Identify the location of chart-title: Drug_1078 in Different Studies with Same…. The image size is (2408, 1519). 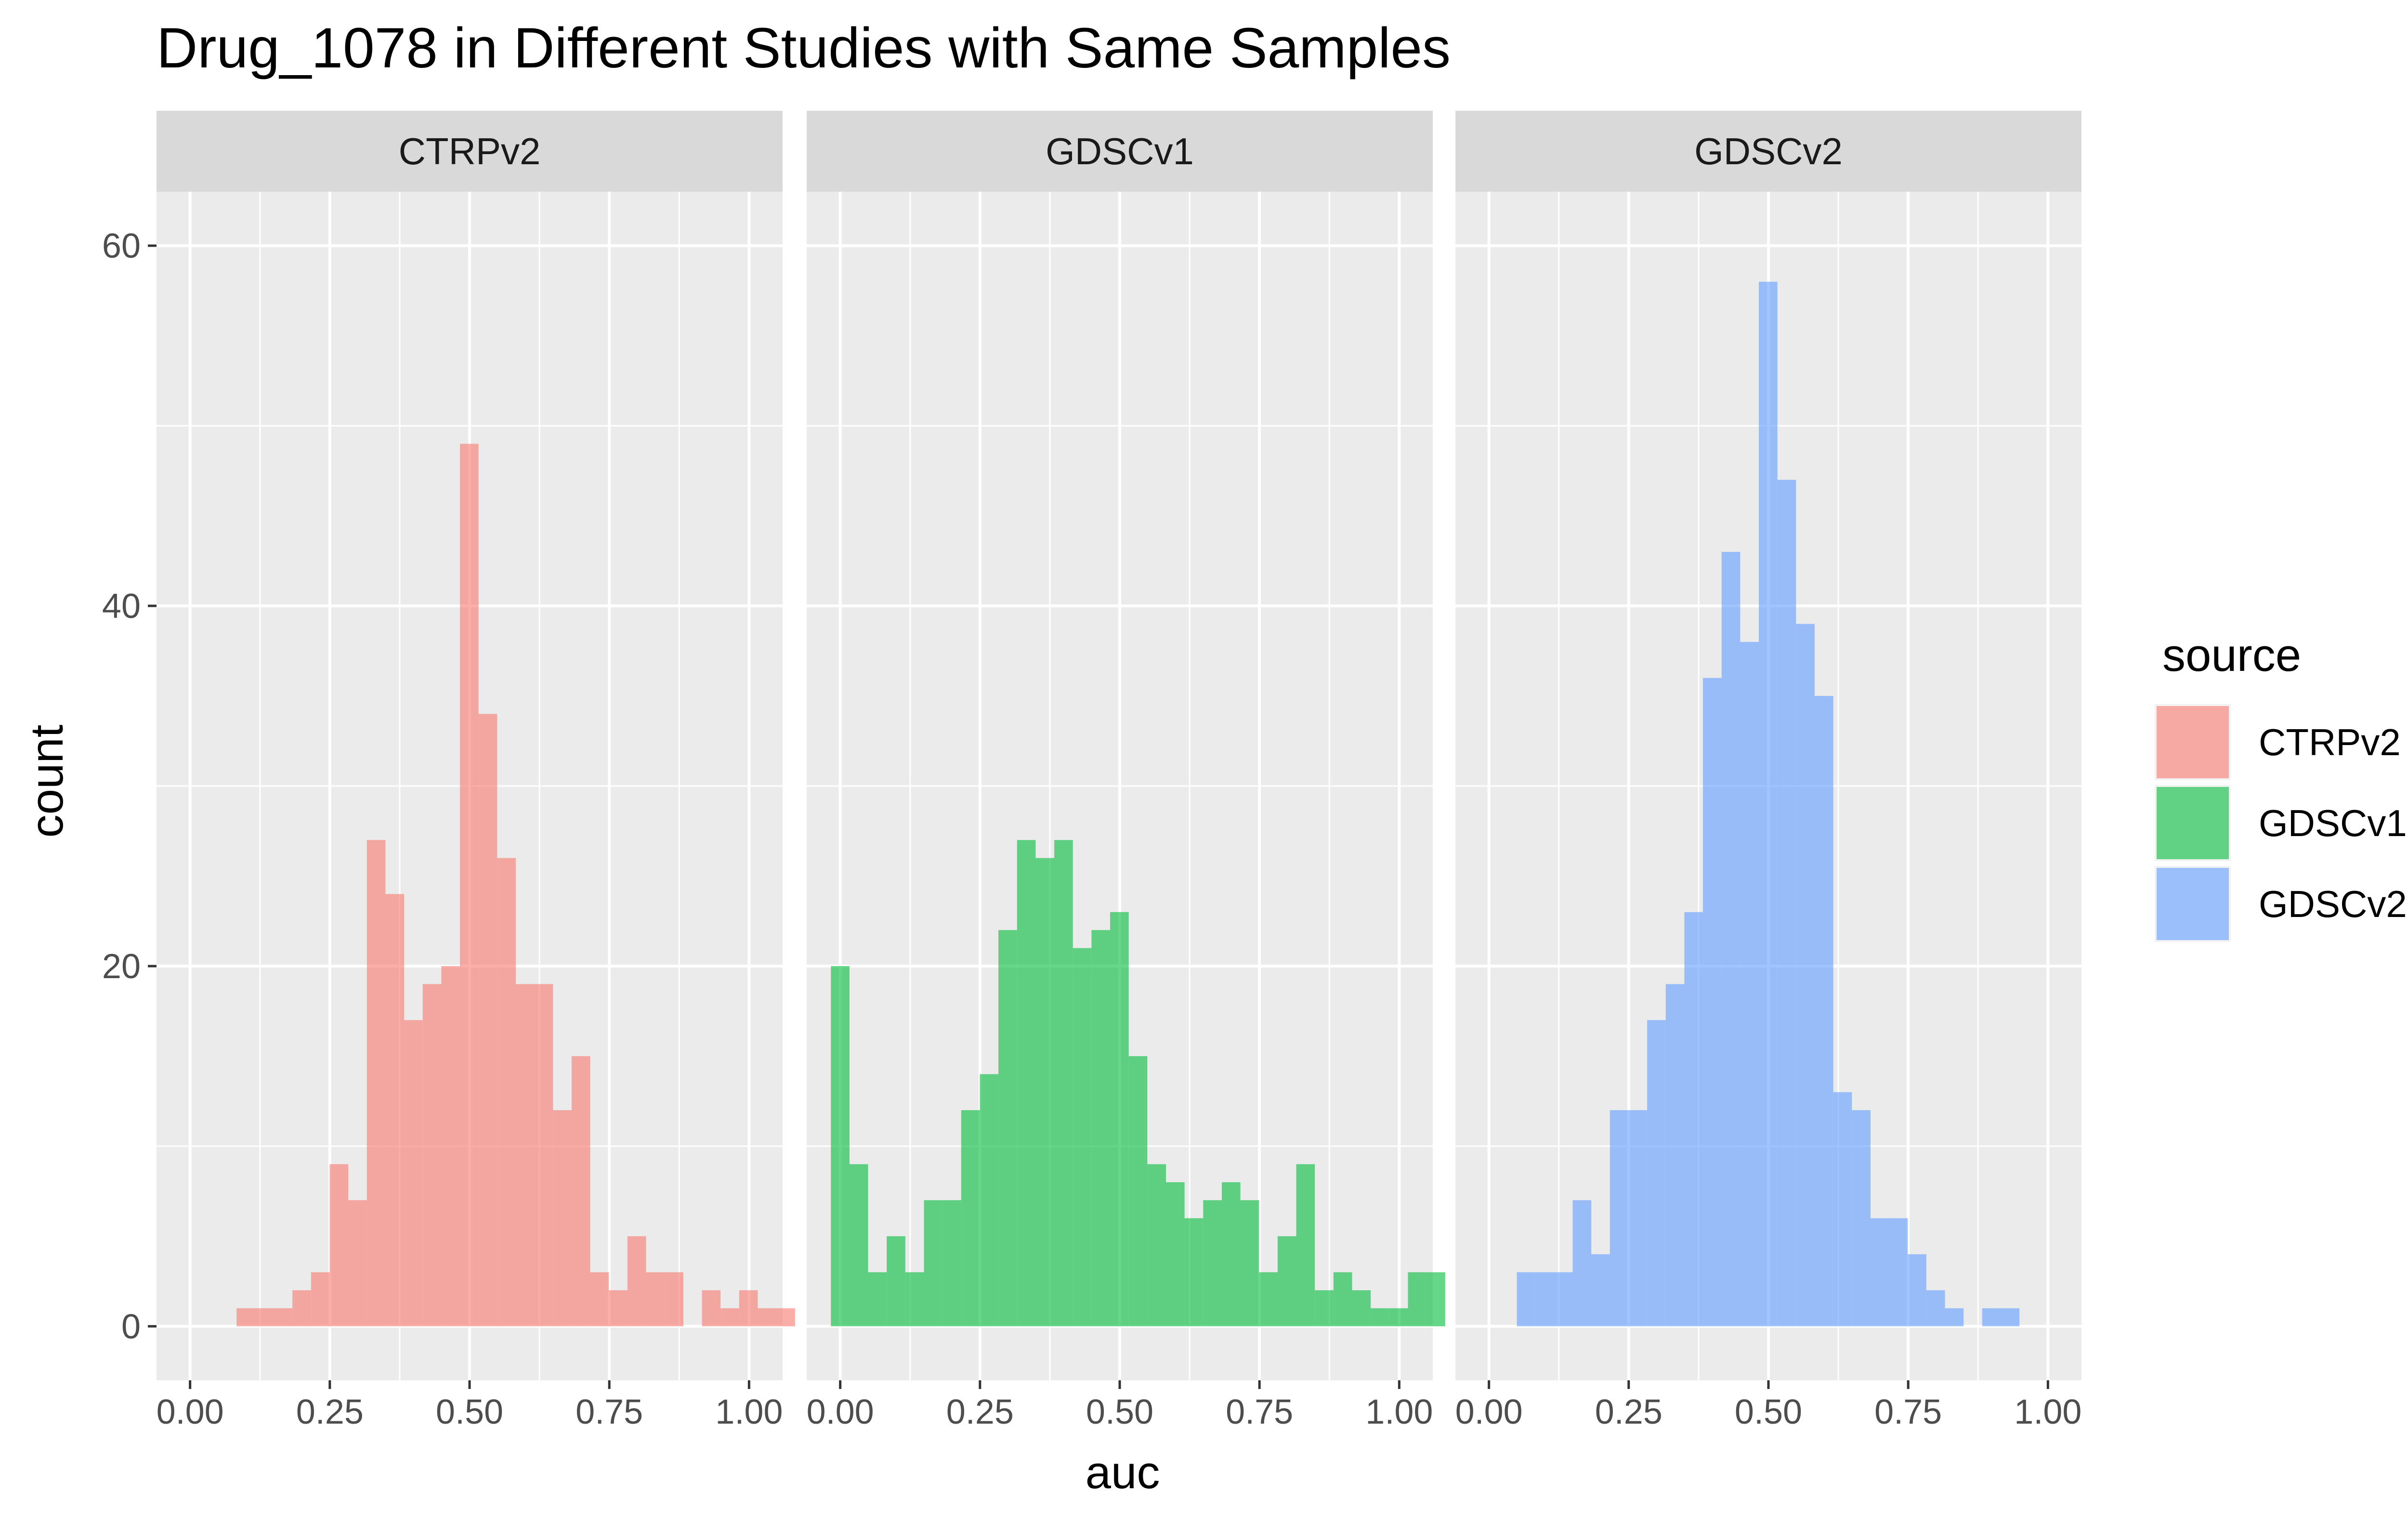
(804, 48).